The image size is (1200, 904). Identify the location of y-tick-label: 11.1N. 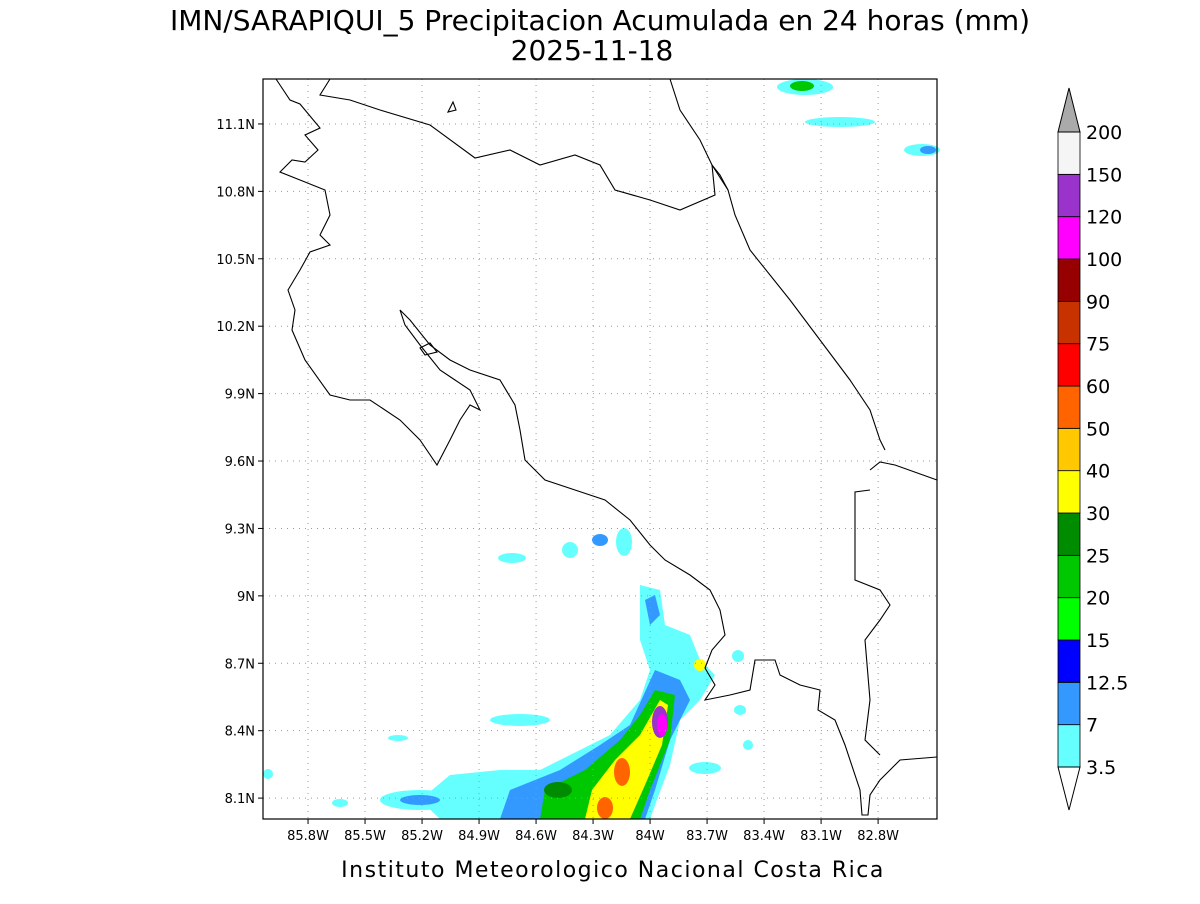
(235, 125).